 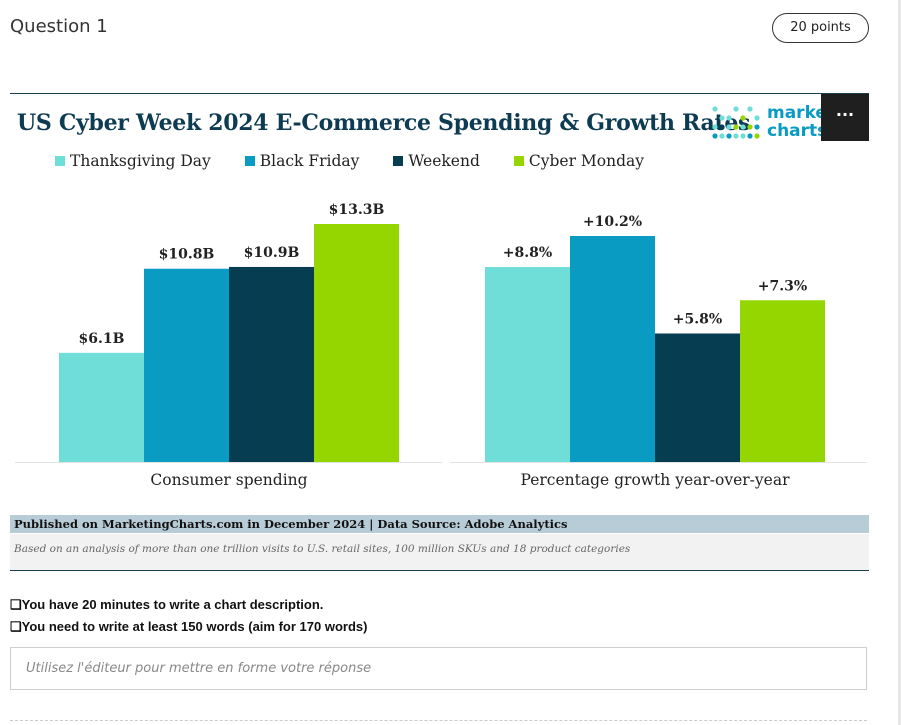 I want to click on legend-item-thanksgiving: Thanksgiving Day, so click(x=133, y=161).